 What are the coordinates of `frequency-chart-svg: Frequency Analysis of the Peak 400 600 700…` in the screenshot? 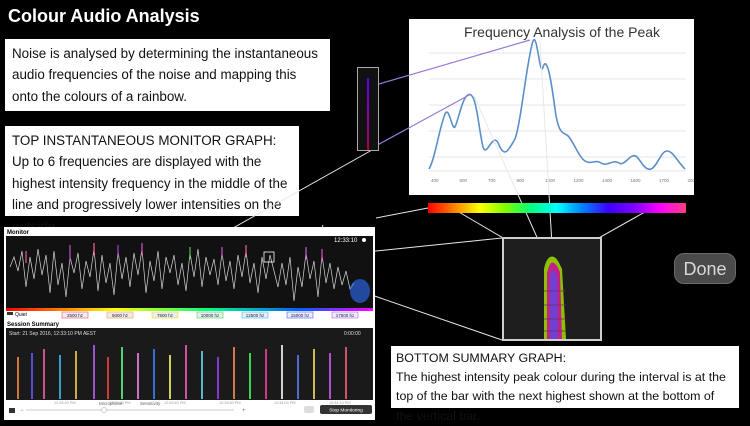 It's located at (561, 103).